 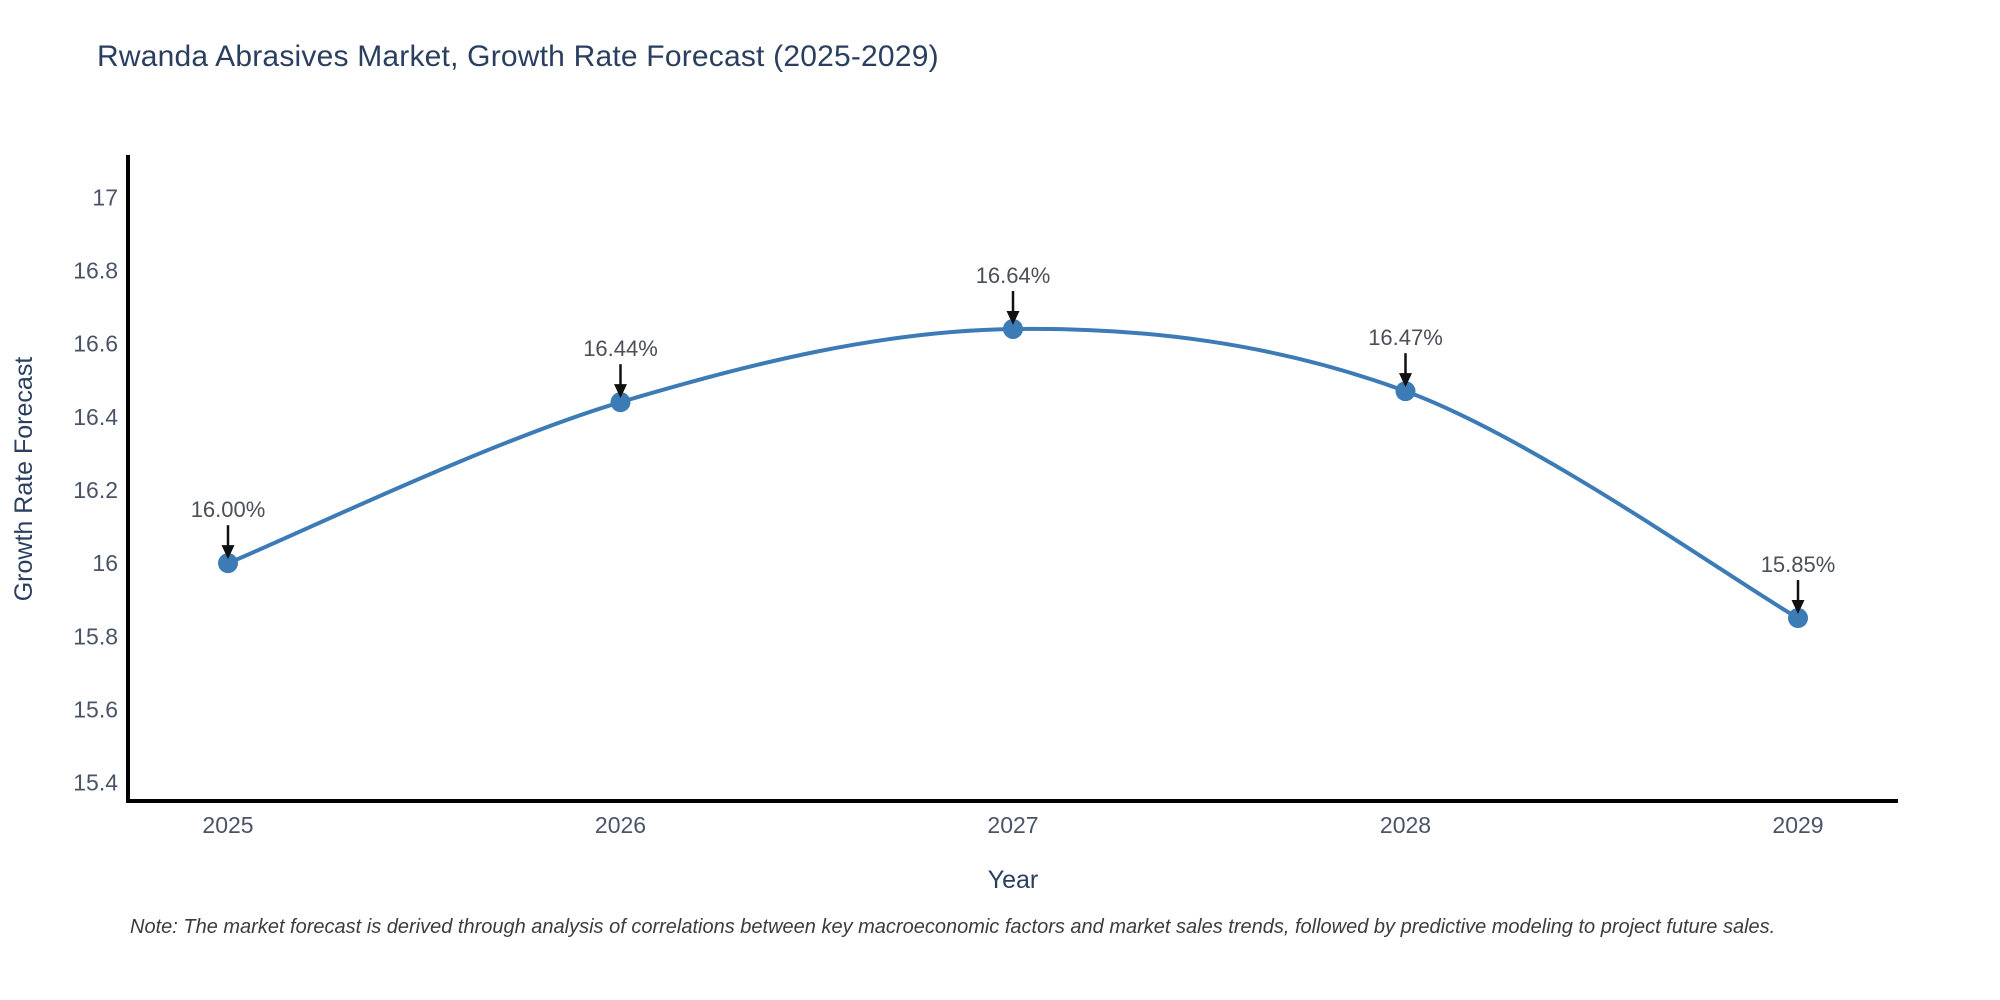 I want to click on y-tick-label: 16.6, so click(x=95, y=344).